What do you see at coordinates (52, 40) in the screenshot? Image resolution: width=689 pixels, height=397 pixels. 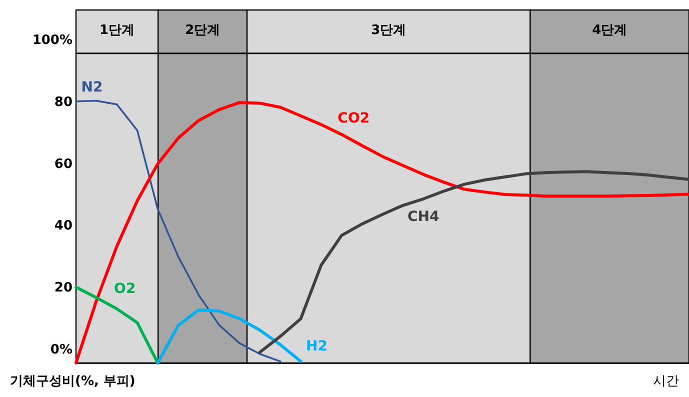 I see `y-tick-label: 100%` at bounding box center [52, 40].